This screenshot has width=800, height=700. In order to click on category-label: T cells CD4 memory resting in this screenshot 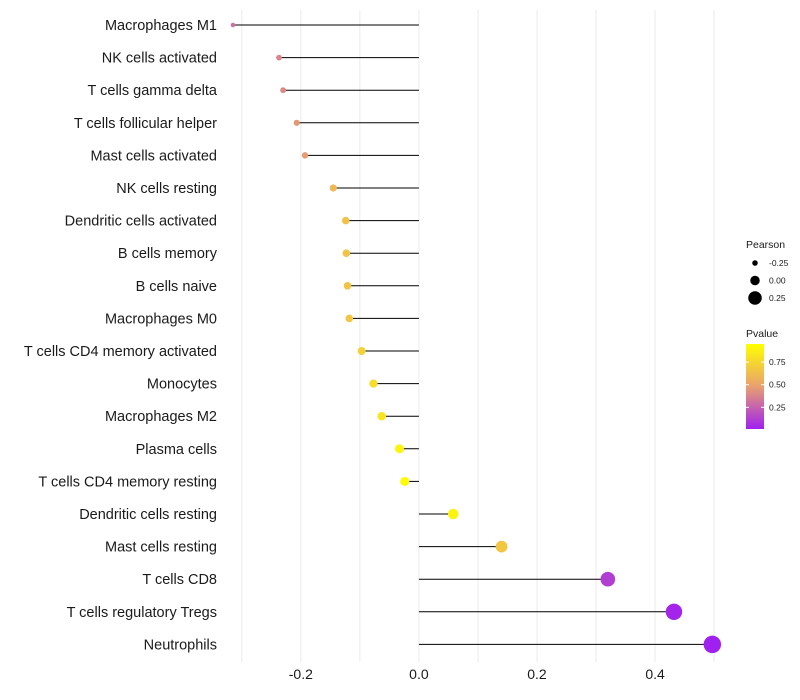, I will do `click(127, 482)`.